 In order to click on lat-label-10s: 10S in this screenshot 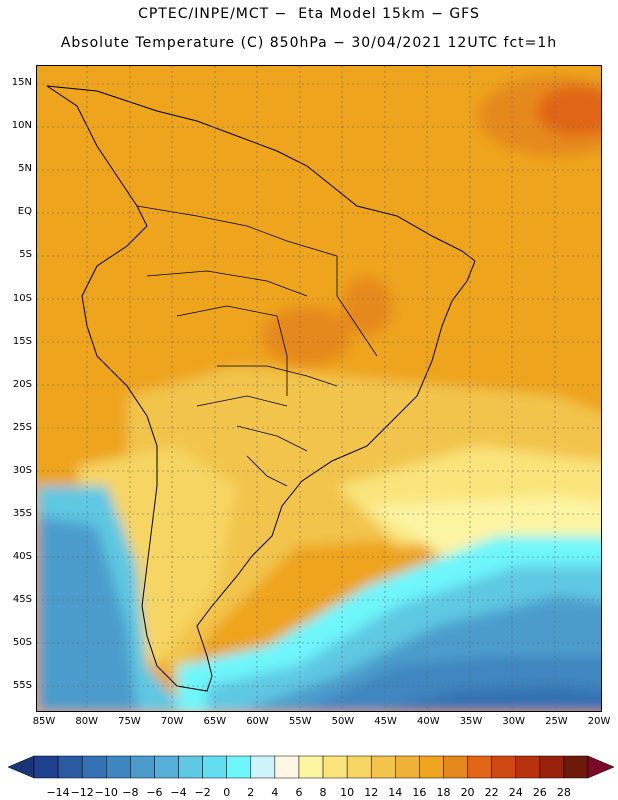, I will do `click(22, 298)`.